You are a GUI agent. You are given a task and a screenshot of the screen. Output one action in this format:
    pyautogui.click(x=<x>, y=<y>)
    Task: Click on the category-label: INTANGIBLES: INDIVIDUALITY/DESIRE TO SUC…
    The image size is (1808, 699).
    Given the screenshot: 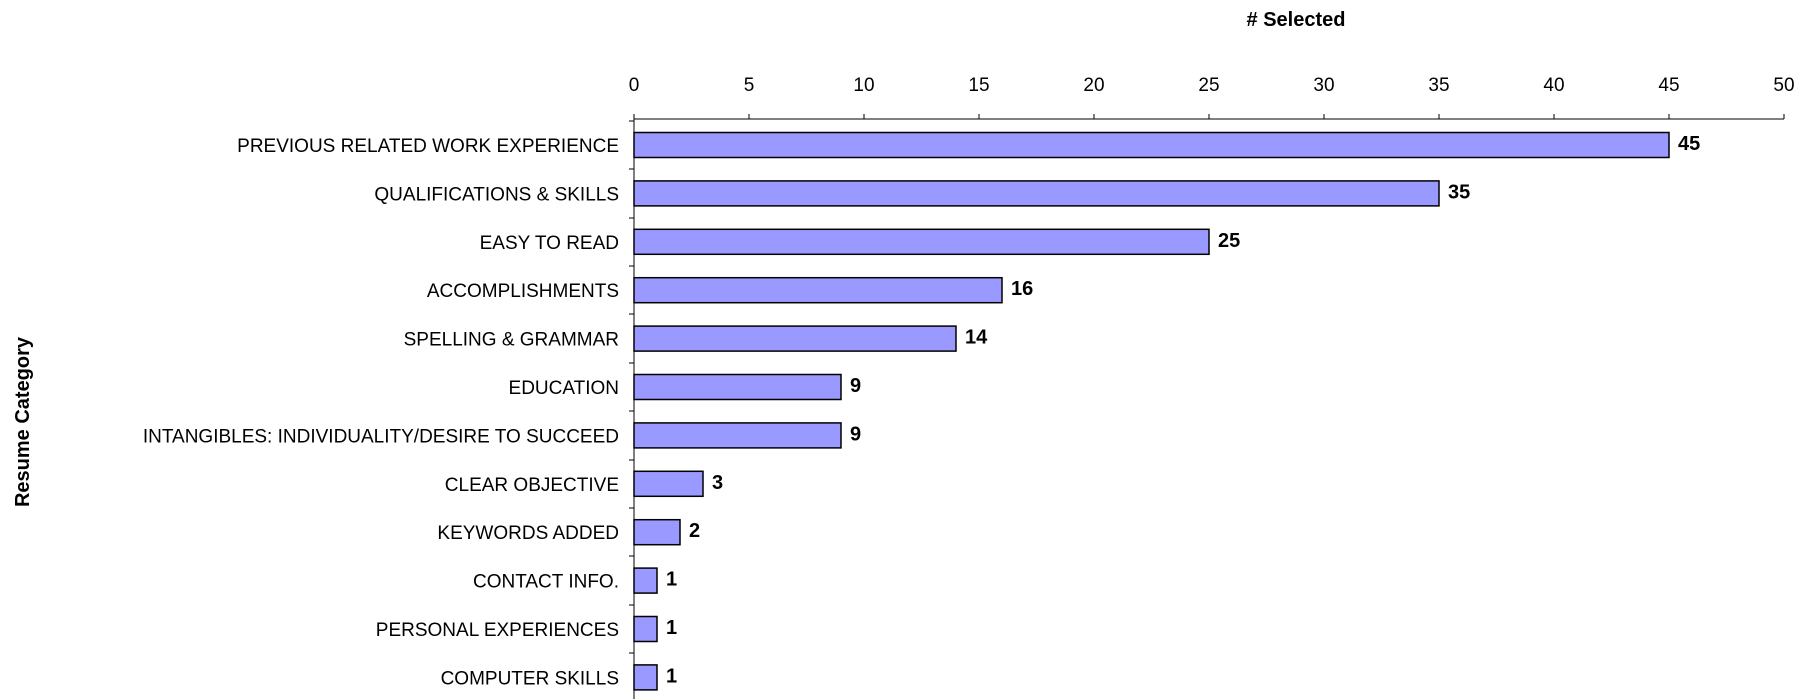 What is the action you would take?
    pyautogui.click(x=381, y=436)
    